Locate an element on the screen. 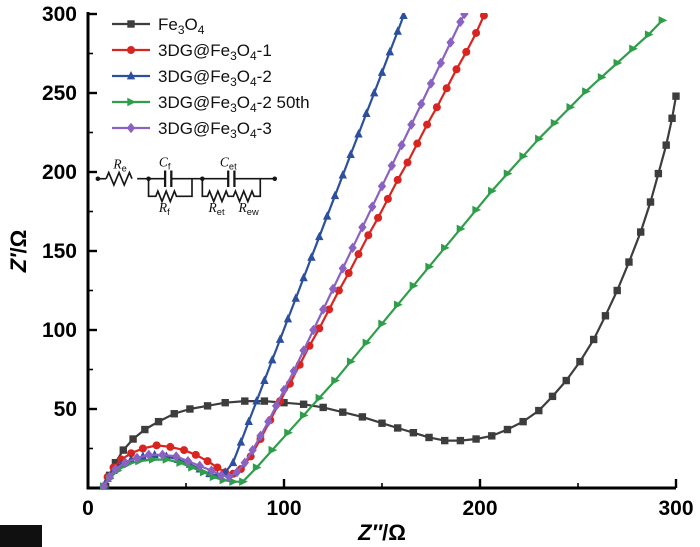  x-axis-title: Z″/Ω is located at coordinates (381, 532).